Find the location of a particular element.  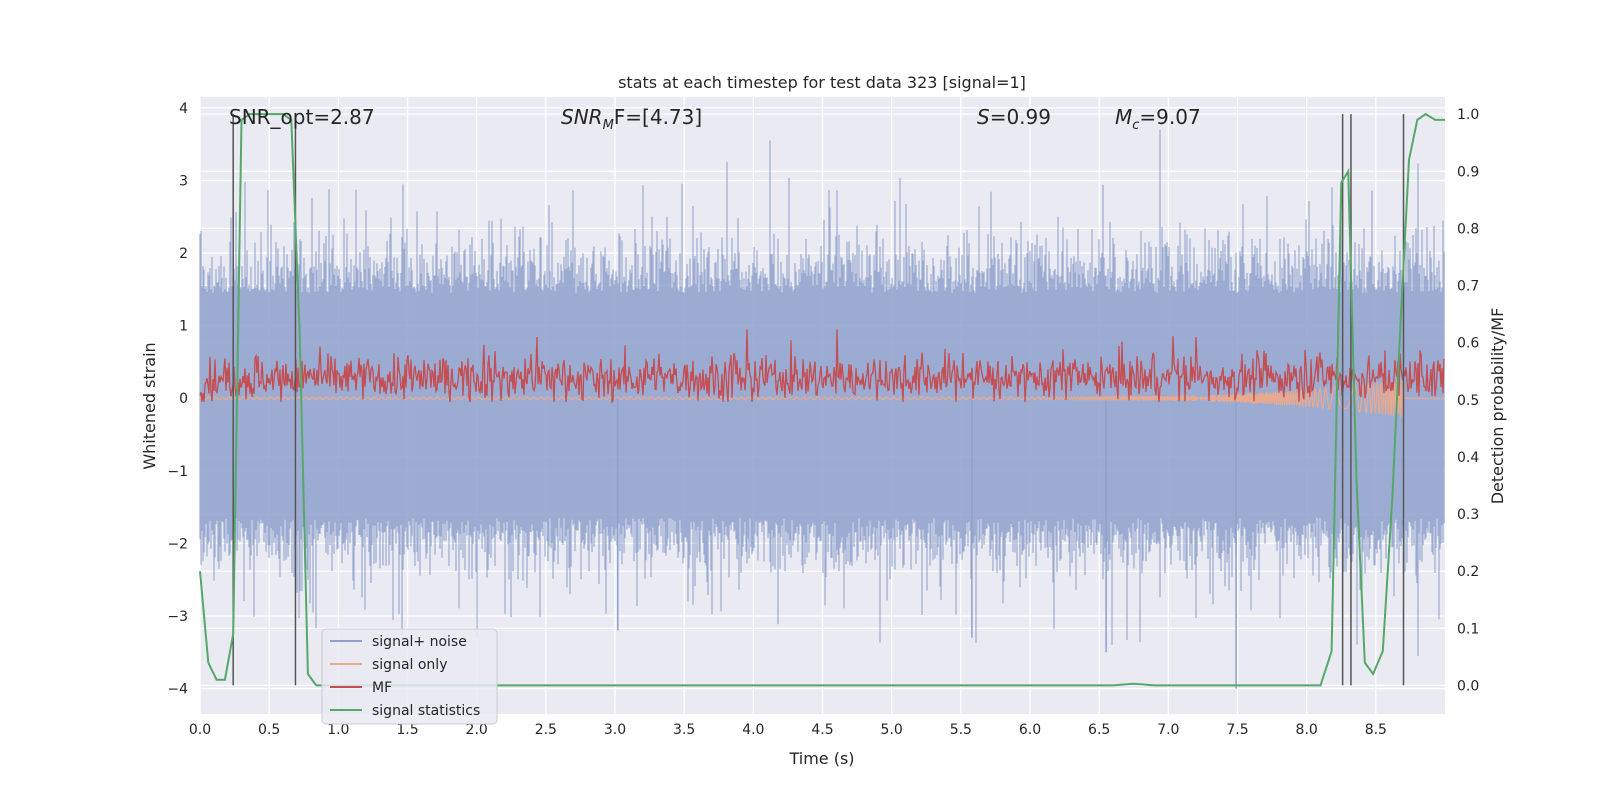

series-signal-only is located at coordinates (822, 398).